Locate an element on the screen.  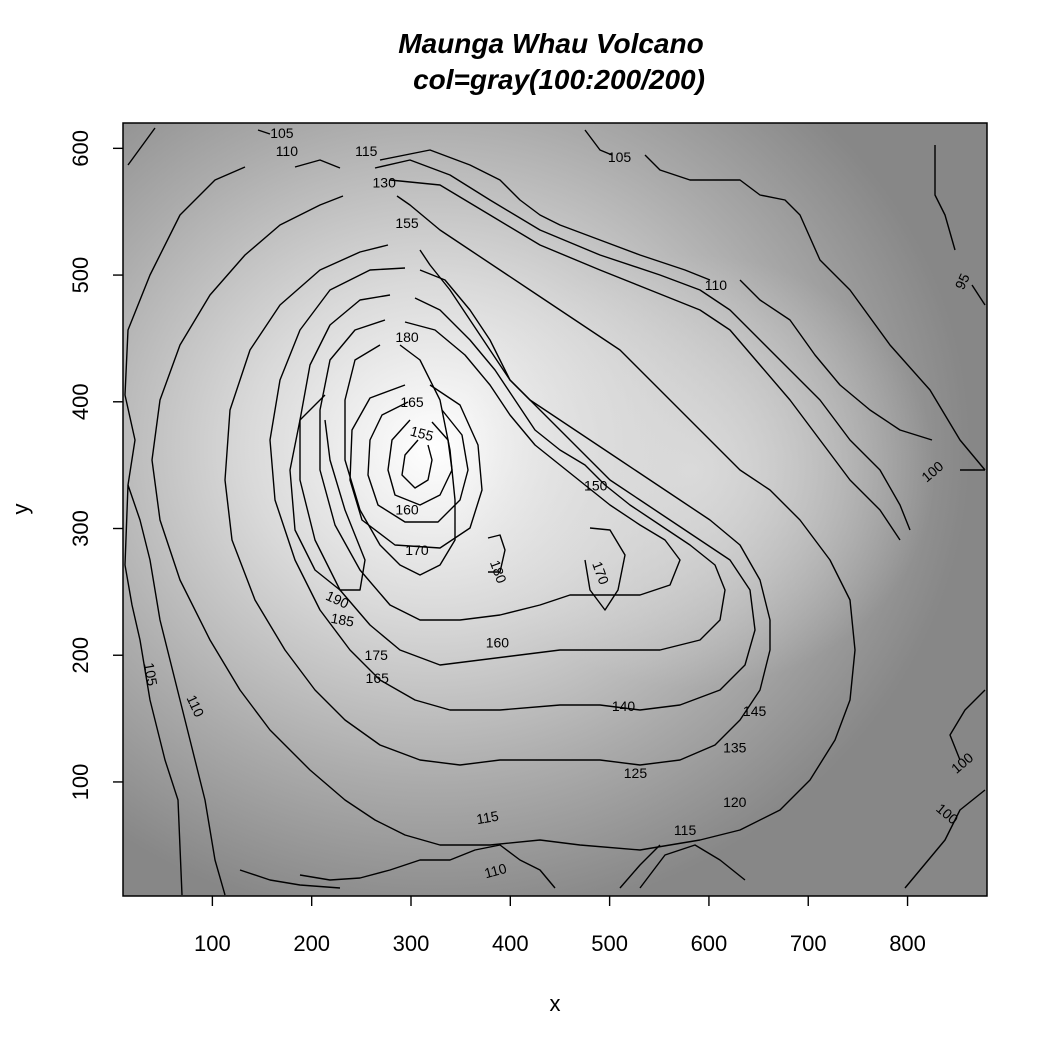
contour-line-110-right-cont is located at coordinates (836, 360).